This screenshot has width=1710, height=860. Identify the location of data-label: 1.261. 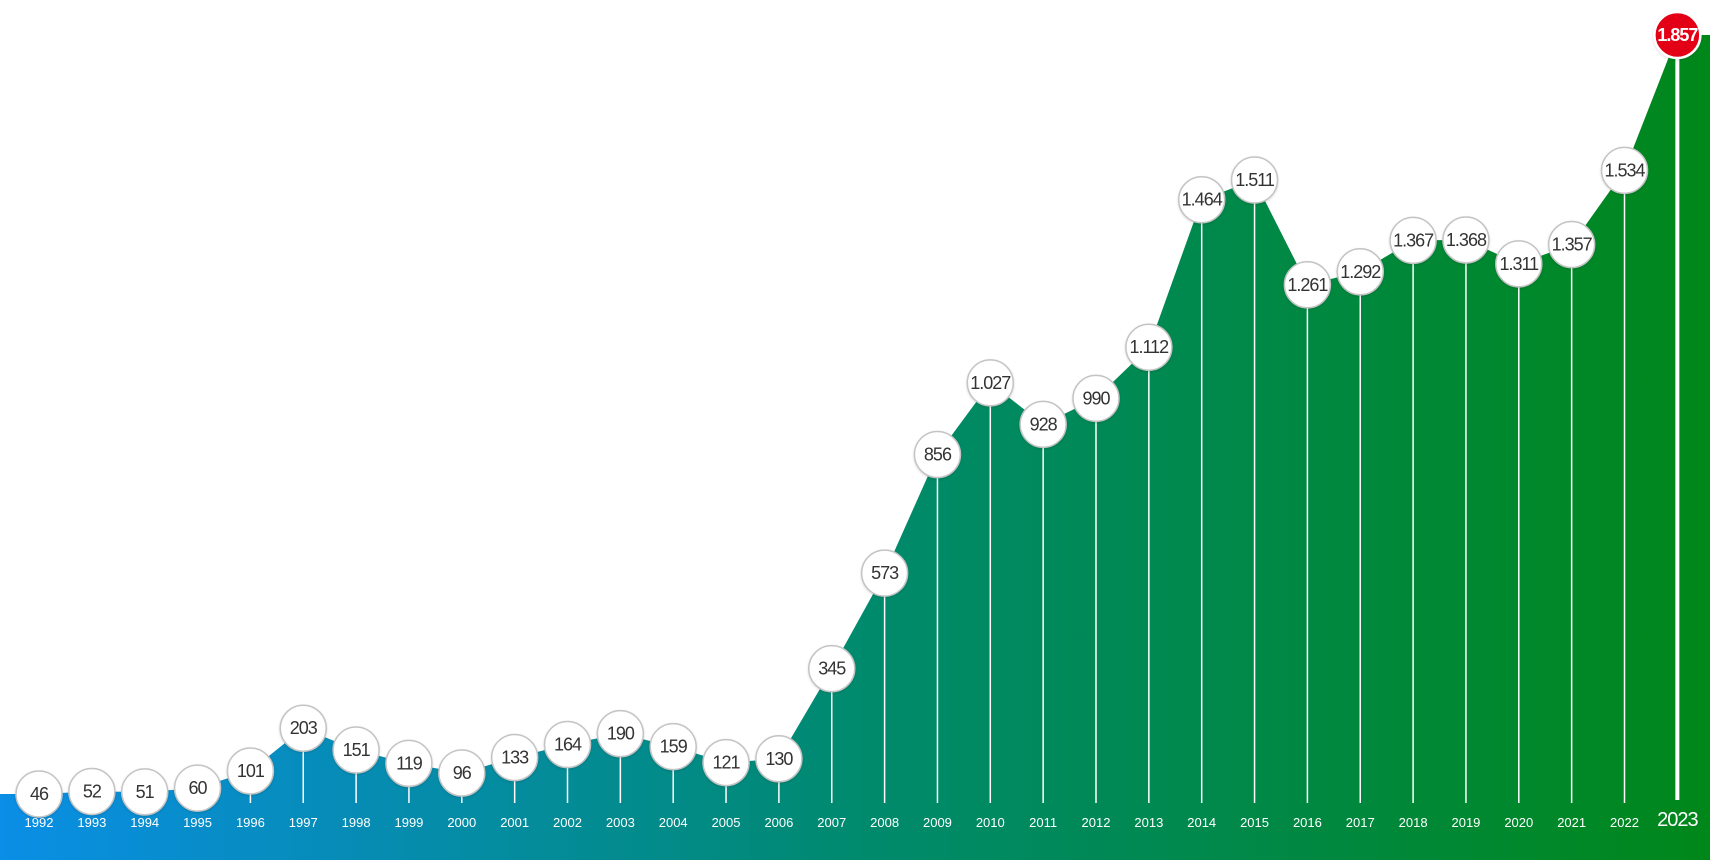
(1307, 285).